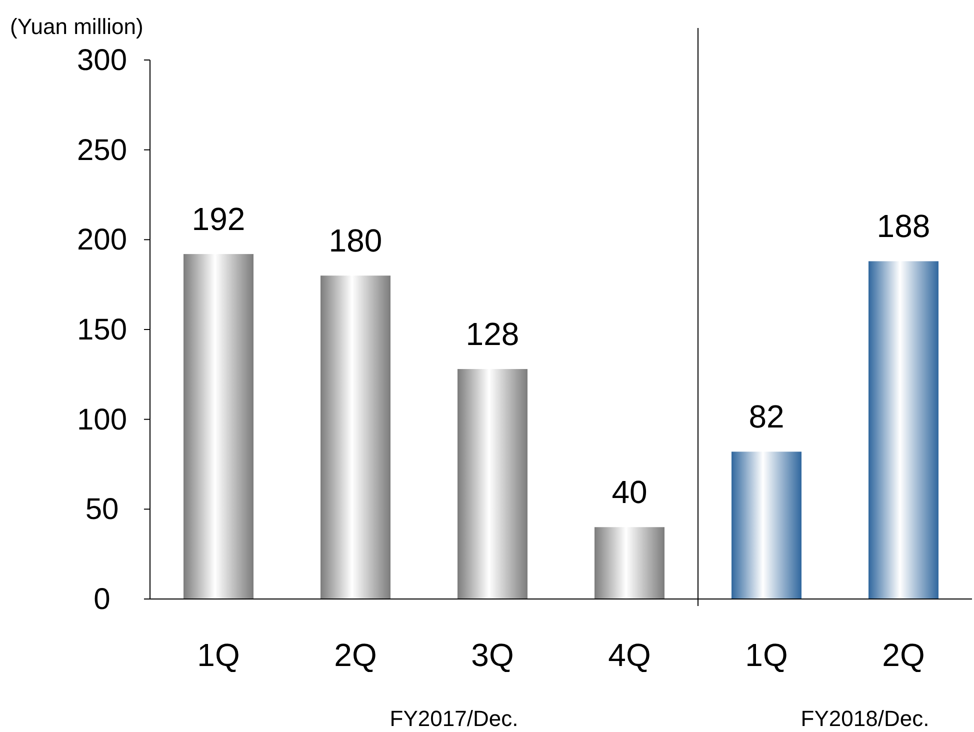  What do you see at coordinates (77, 26) in the screenshot?
I see `y-axis-title: (Yuan million)` at bounding box center [77, 26].